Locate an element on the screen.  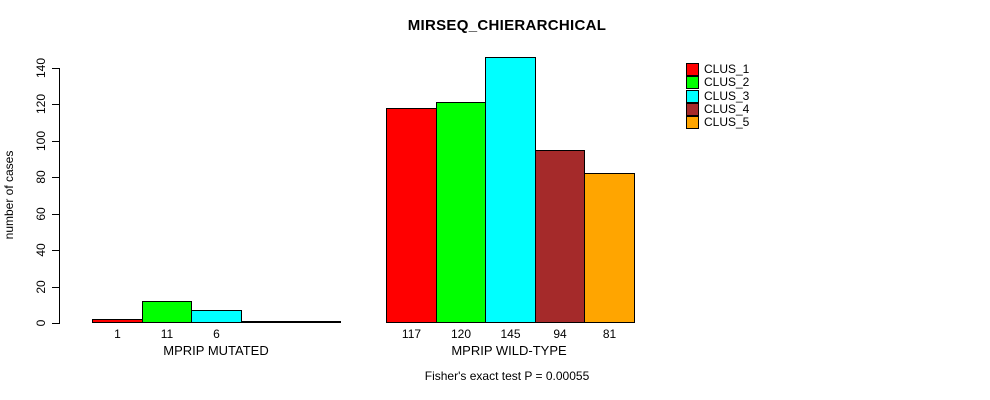
bar-clus-2-group1 is located at coordinates (461, 212).